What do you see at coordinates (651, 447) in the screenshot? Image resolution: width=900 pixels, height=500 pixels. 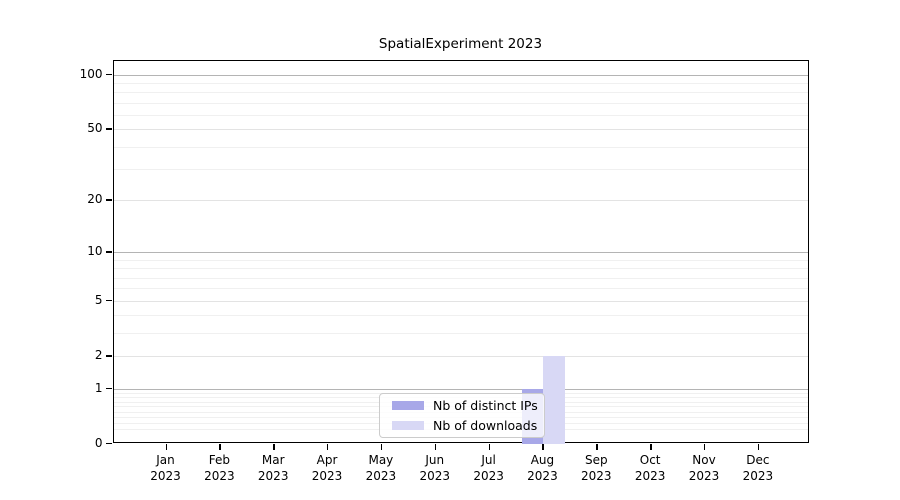 I see `x-tick-oct-2023` at bounding box center [651, 447].